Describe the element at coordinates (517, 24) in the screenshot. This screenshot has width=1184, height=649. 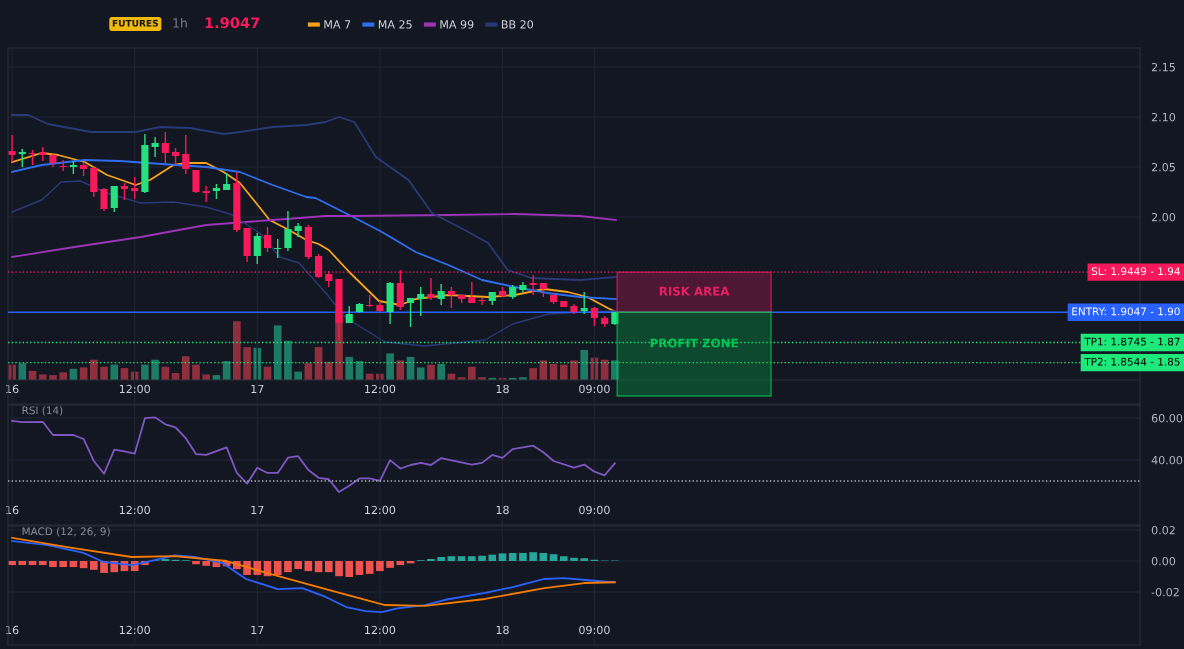
I see `legend-label: BB 20` at that location.